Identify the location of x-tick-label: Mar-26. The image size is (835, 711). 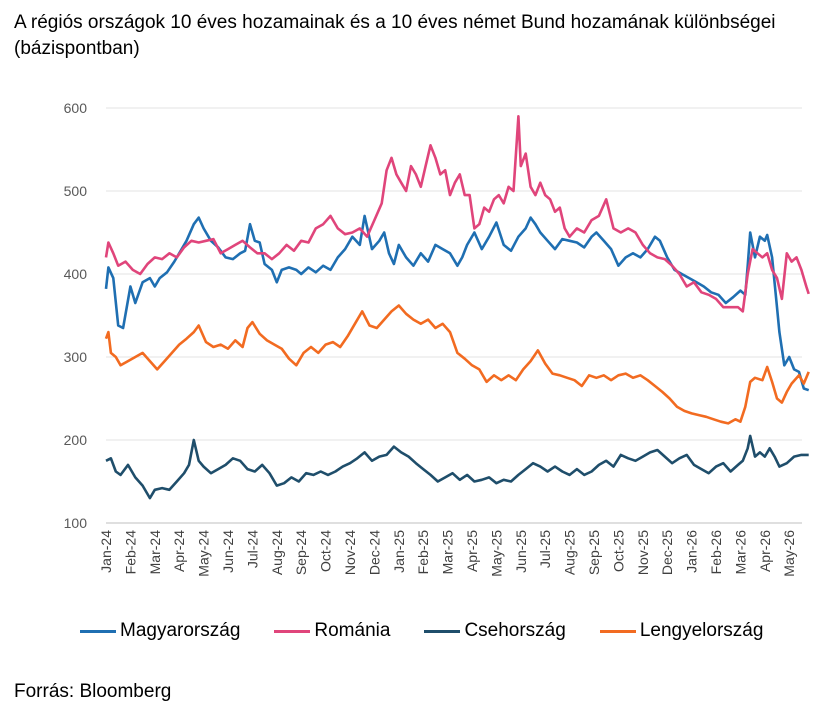
(740, 552).